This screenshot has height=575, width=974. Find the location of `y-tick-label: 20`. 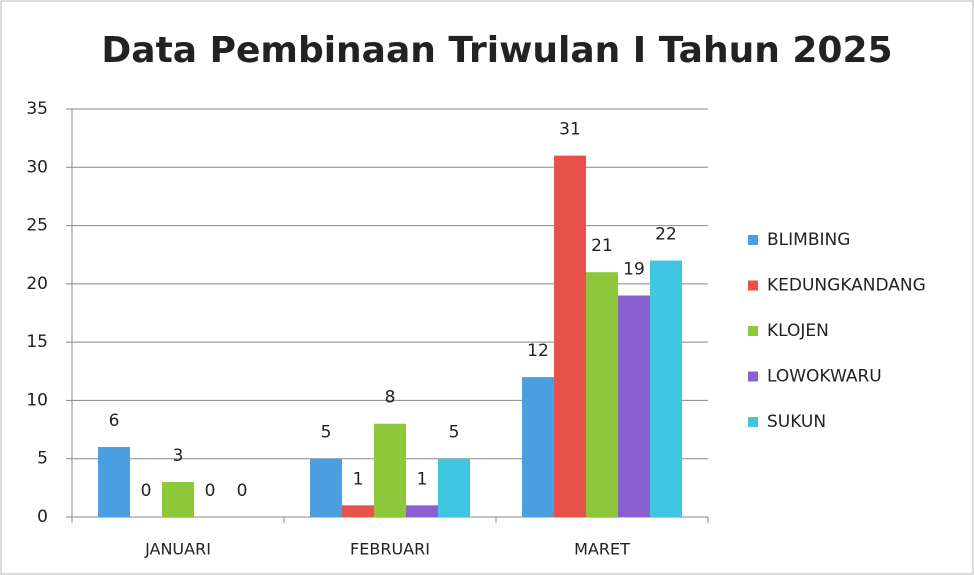

y-tick-label: 20 is located at coordinates (37, 284).